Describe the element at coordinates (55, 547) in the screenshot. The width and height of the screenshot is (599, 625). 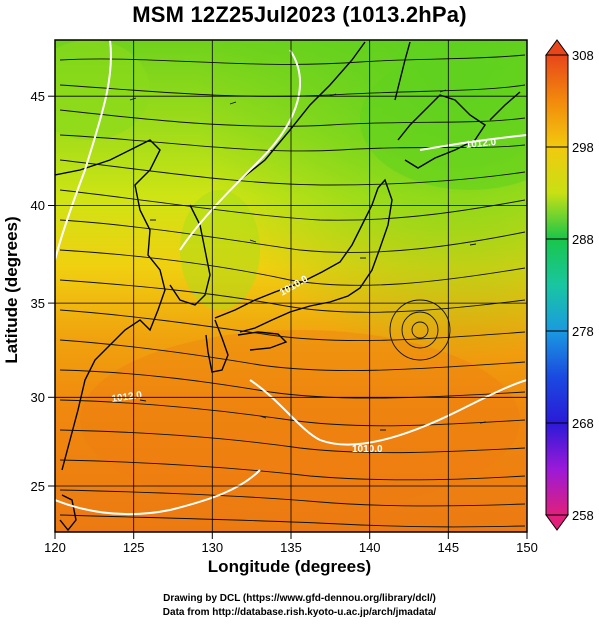
I see `x-tick-120: 120` at that location.